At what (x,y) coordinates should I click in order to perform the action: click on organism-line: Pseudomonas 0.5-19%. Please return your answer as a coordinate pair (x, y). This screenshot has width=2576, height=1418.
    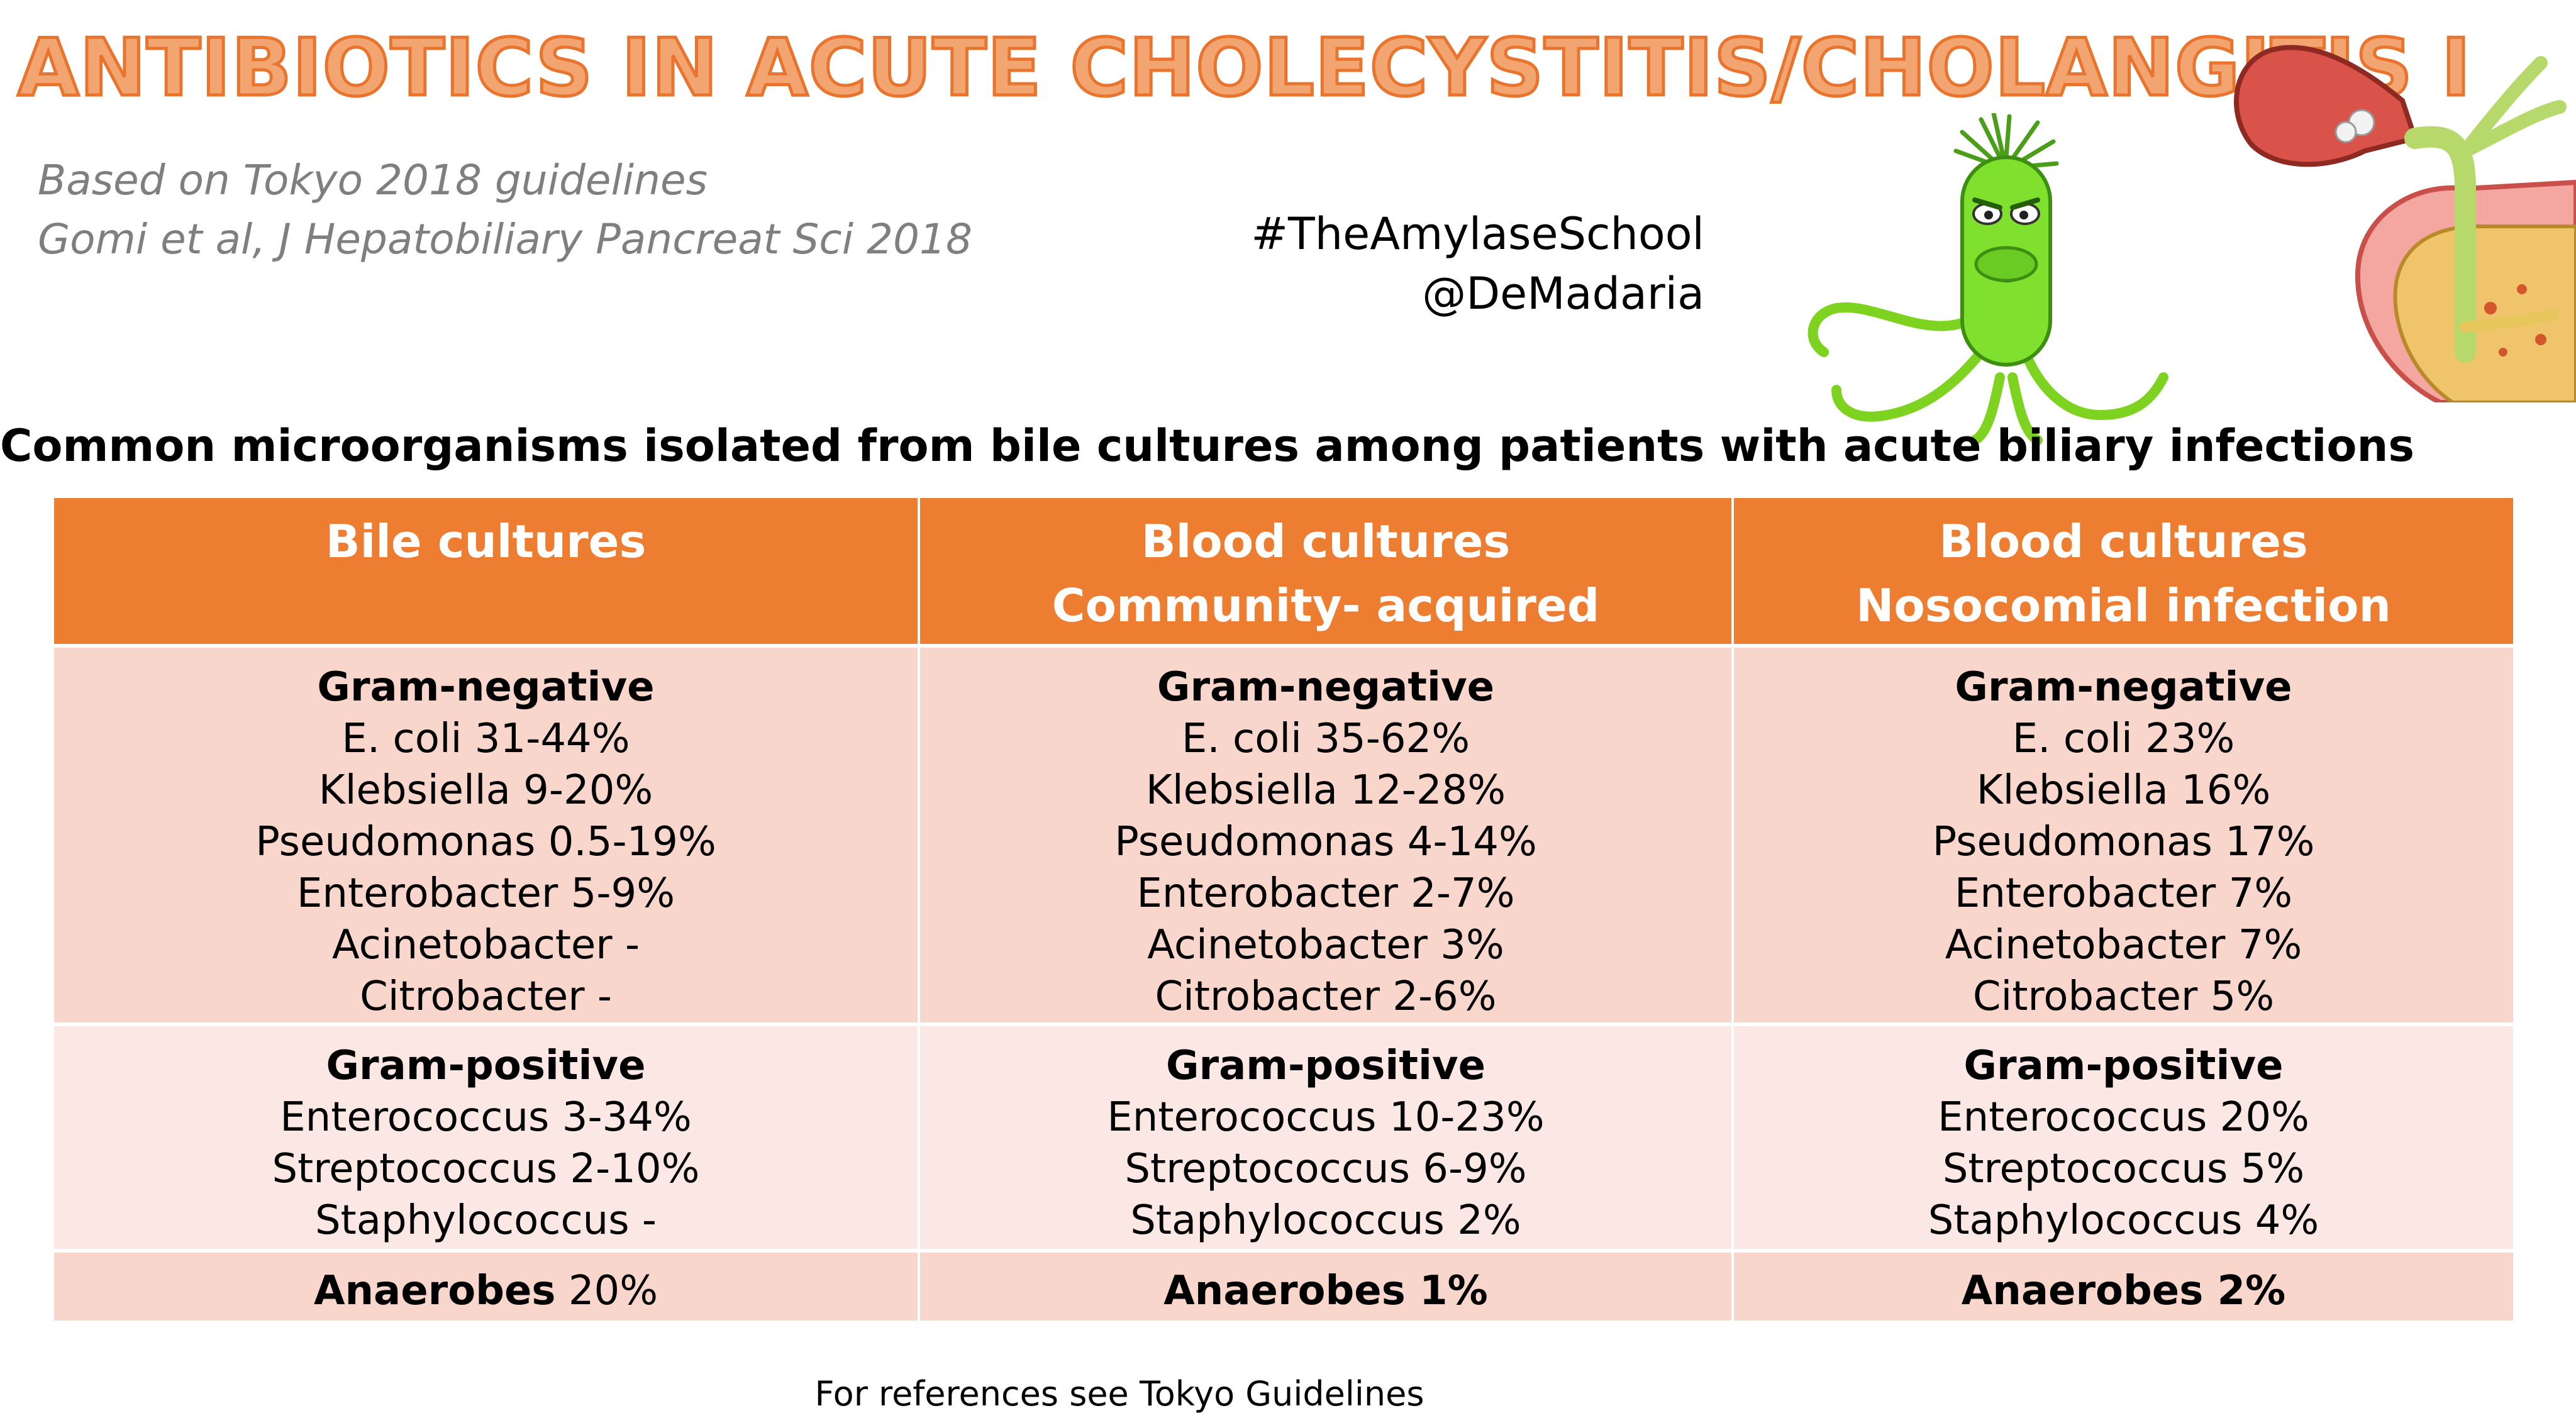
    Looking at the image, I should click on (485, 842).